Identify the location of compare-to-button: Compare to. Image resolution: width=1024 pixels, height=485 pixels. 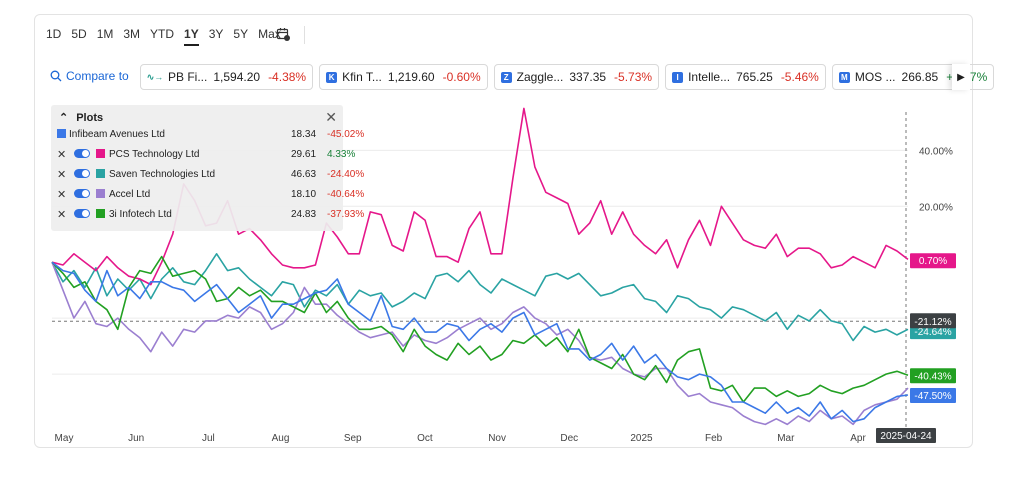
(89, 76).